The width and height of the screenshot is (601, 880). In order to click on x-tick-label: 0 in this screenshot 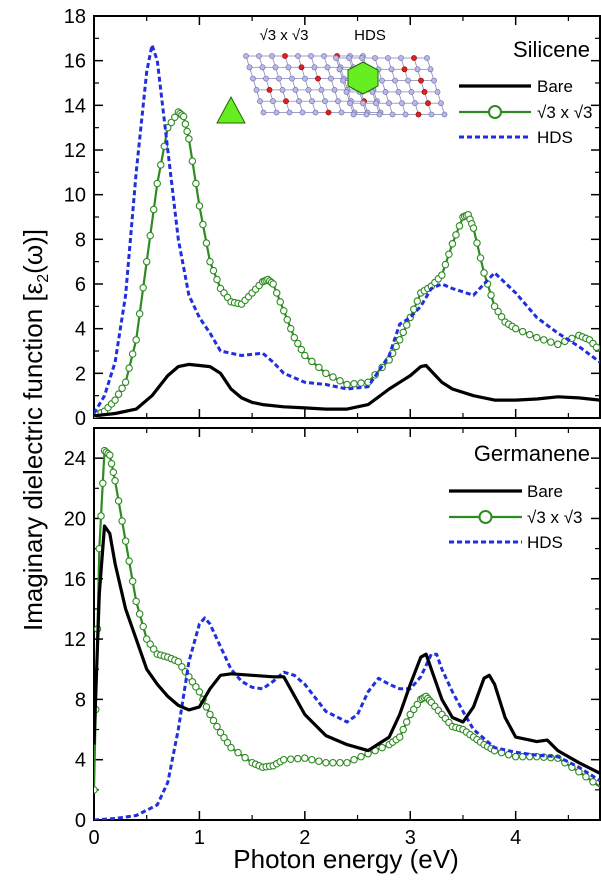, I will do `click(93, 838)`.